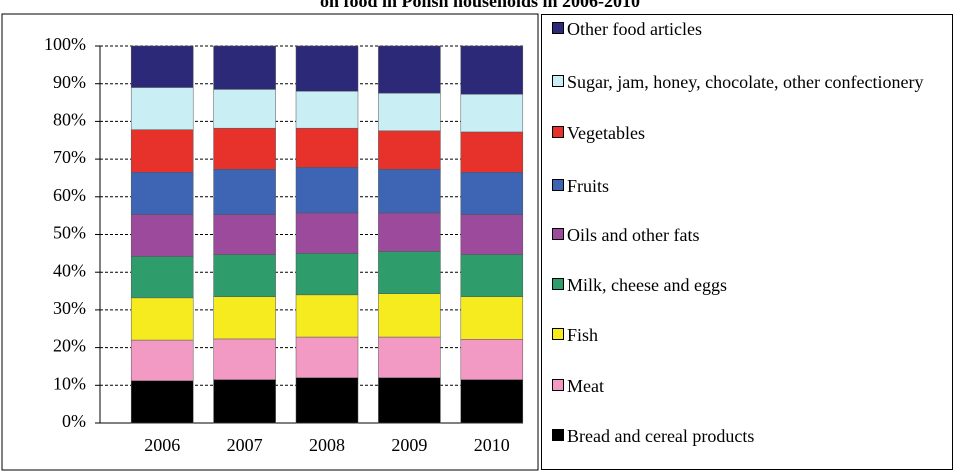 Image resolution: width=961 pixels, height=476 pixels. What do you see at coordinates (69, 120) in the screenshot?
I see `y-tick-label: 80%` at bounding box center [69, 120].